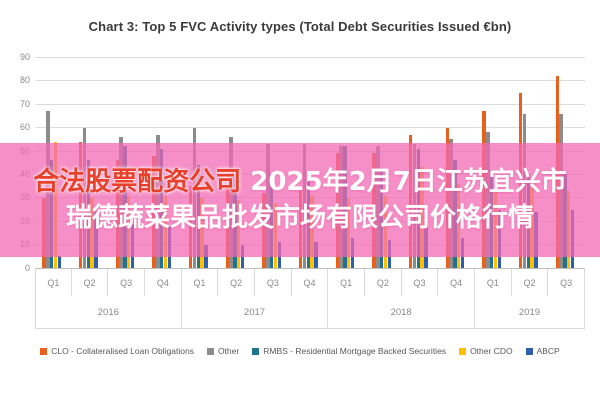 This screenshot has height=400, width=600. I want to click on legend-item: ABCP, so click(542, 351).